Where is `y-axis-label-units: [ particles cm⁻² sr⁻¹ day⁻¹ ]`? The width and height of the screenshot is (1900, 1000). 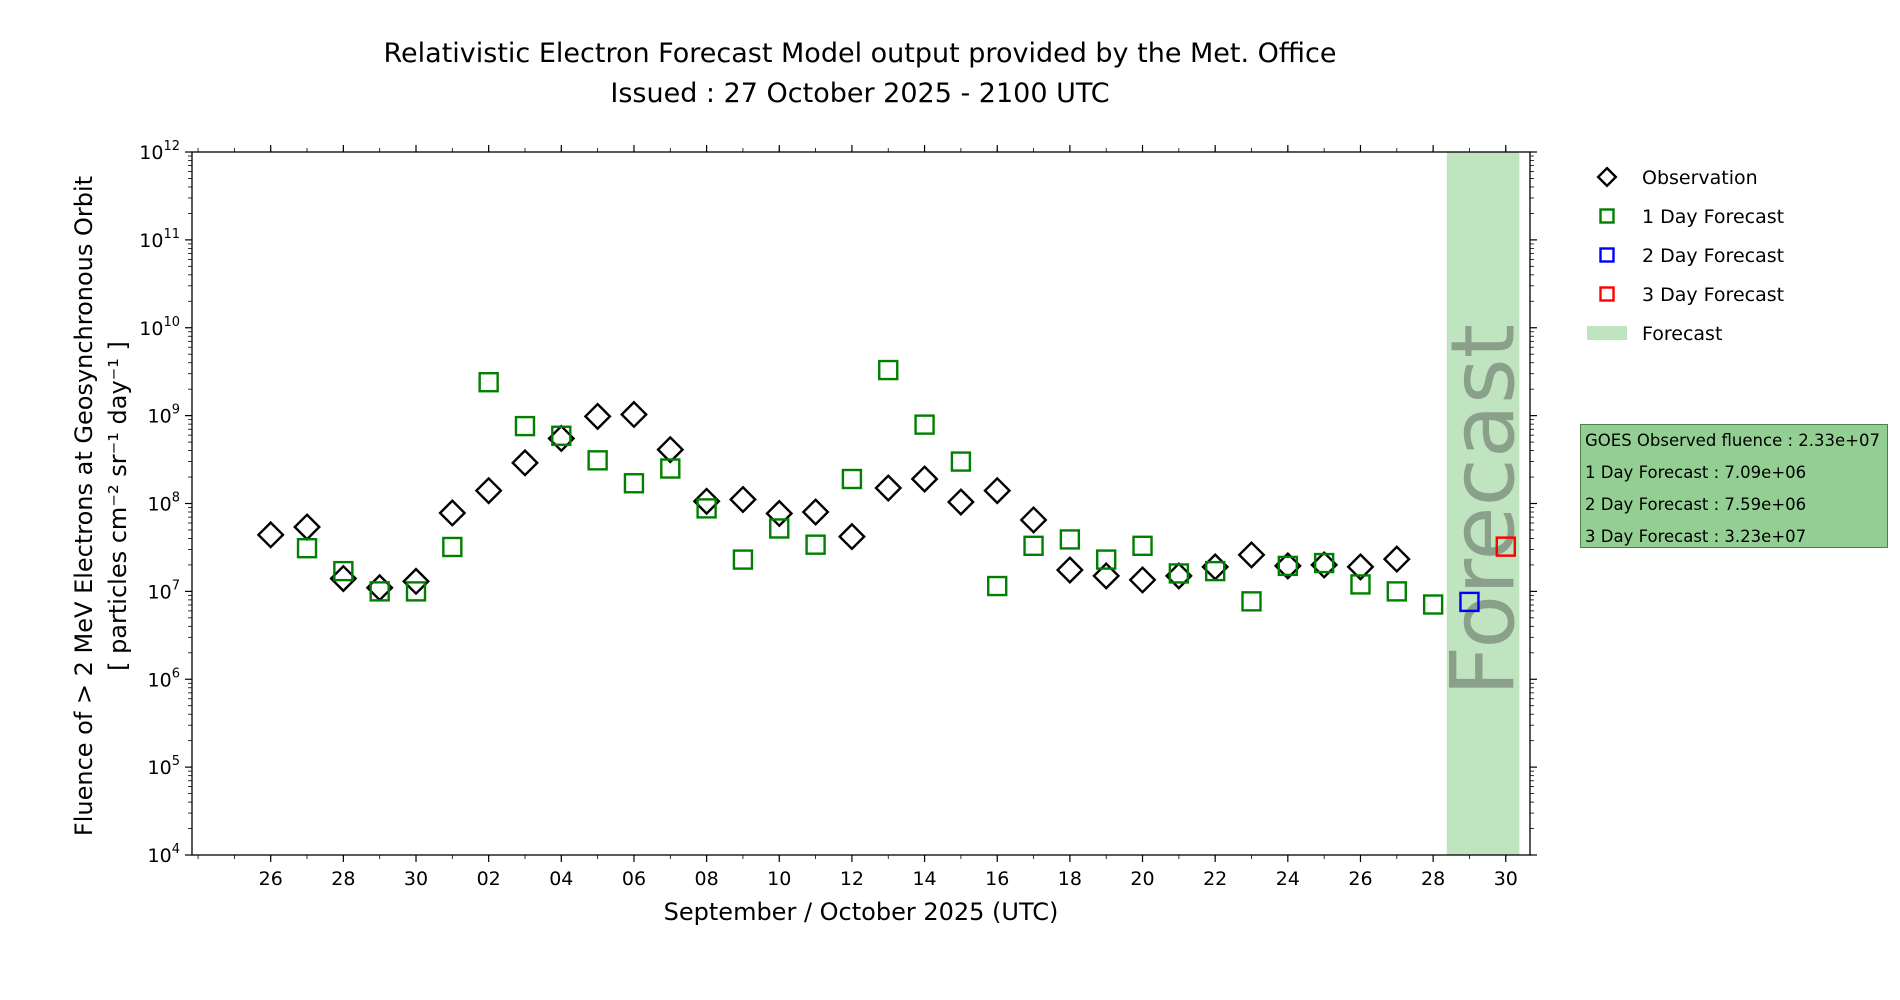 y-axis-label-units: [ particles cm⁻² sr⁻¹ day⁻¹ ] is located at coordinates (118, 506).